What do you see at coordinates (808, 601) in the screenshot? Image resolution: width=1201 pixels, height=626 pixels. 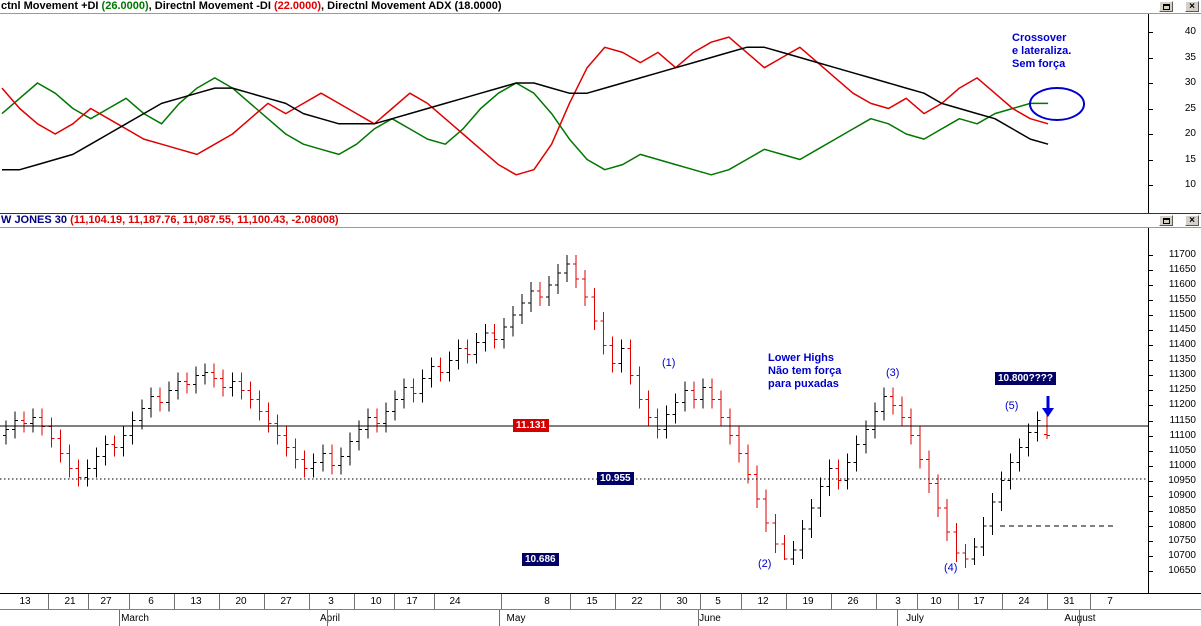 I see `x-axis-date-label: 19` at bounding box center [808, 601].